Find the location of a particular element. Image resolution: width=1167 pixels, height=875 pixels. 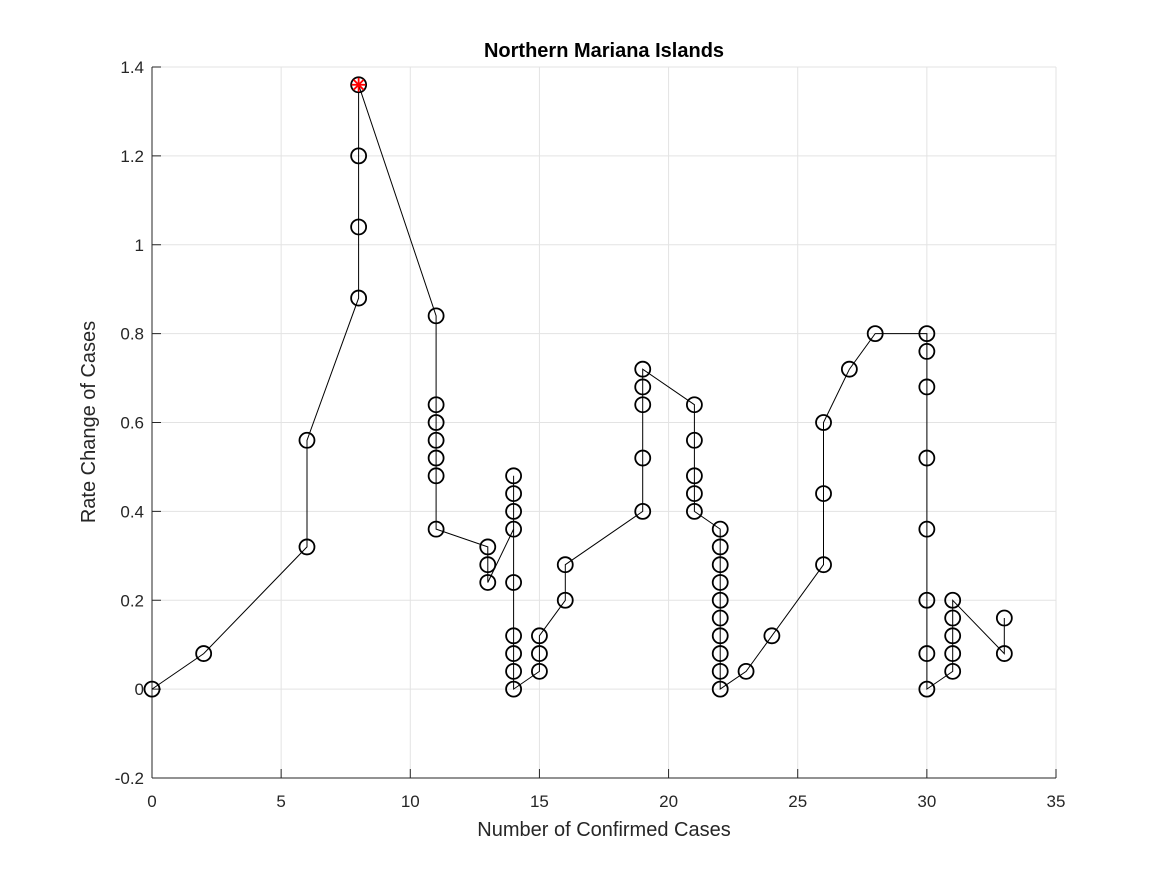

highlight-point is located at coordinates (358, 84).